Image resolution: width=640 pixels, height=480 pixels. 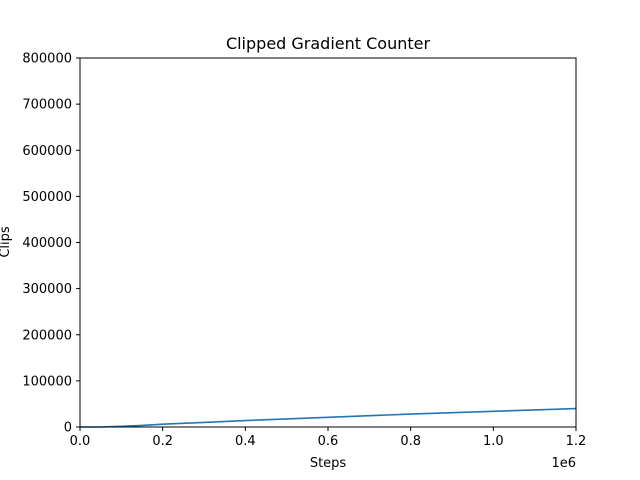 What do you see at coordinates (162, 441) in the screenshot?
I see `x-tick-label: 0.2` at bounding box center [162, 441].